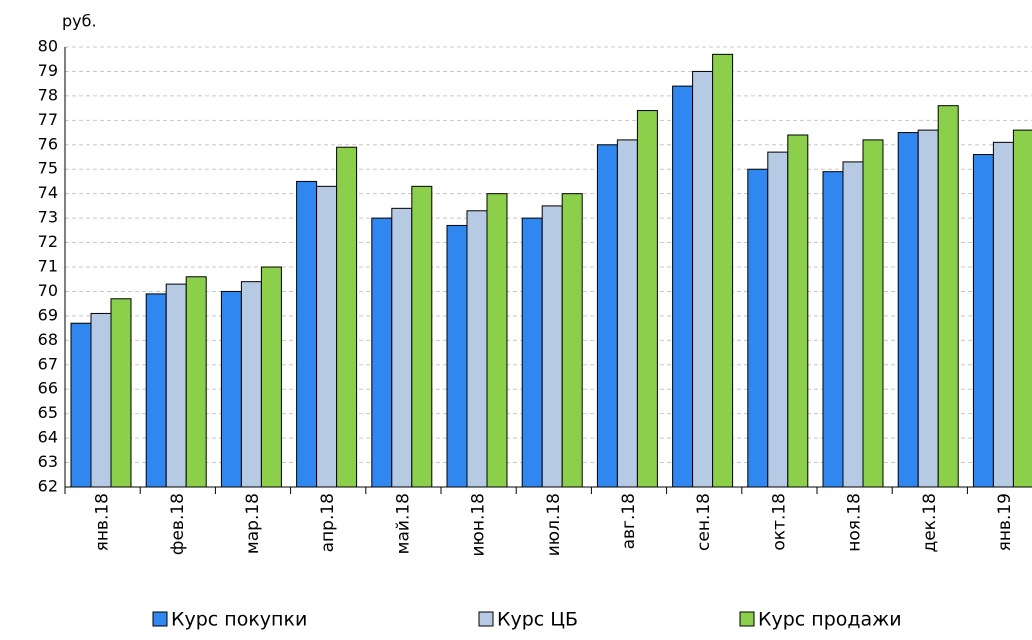  Describe the element at coordinates (48, 94) in the screenshot. I see `y-tick-label: 78` at that location.